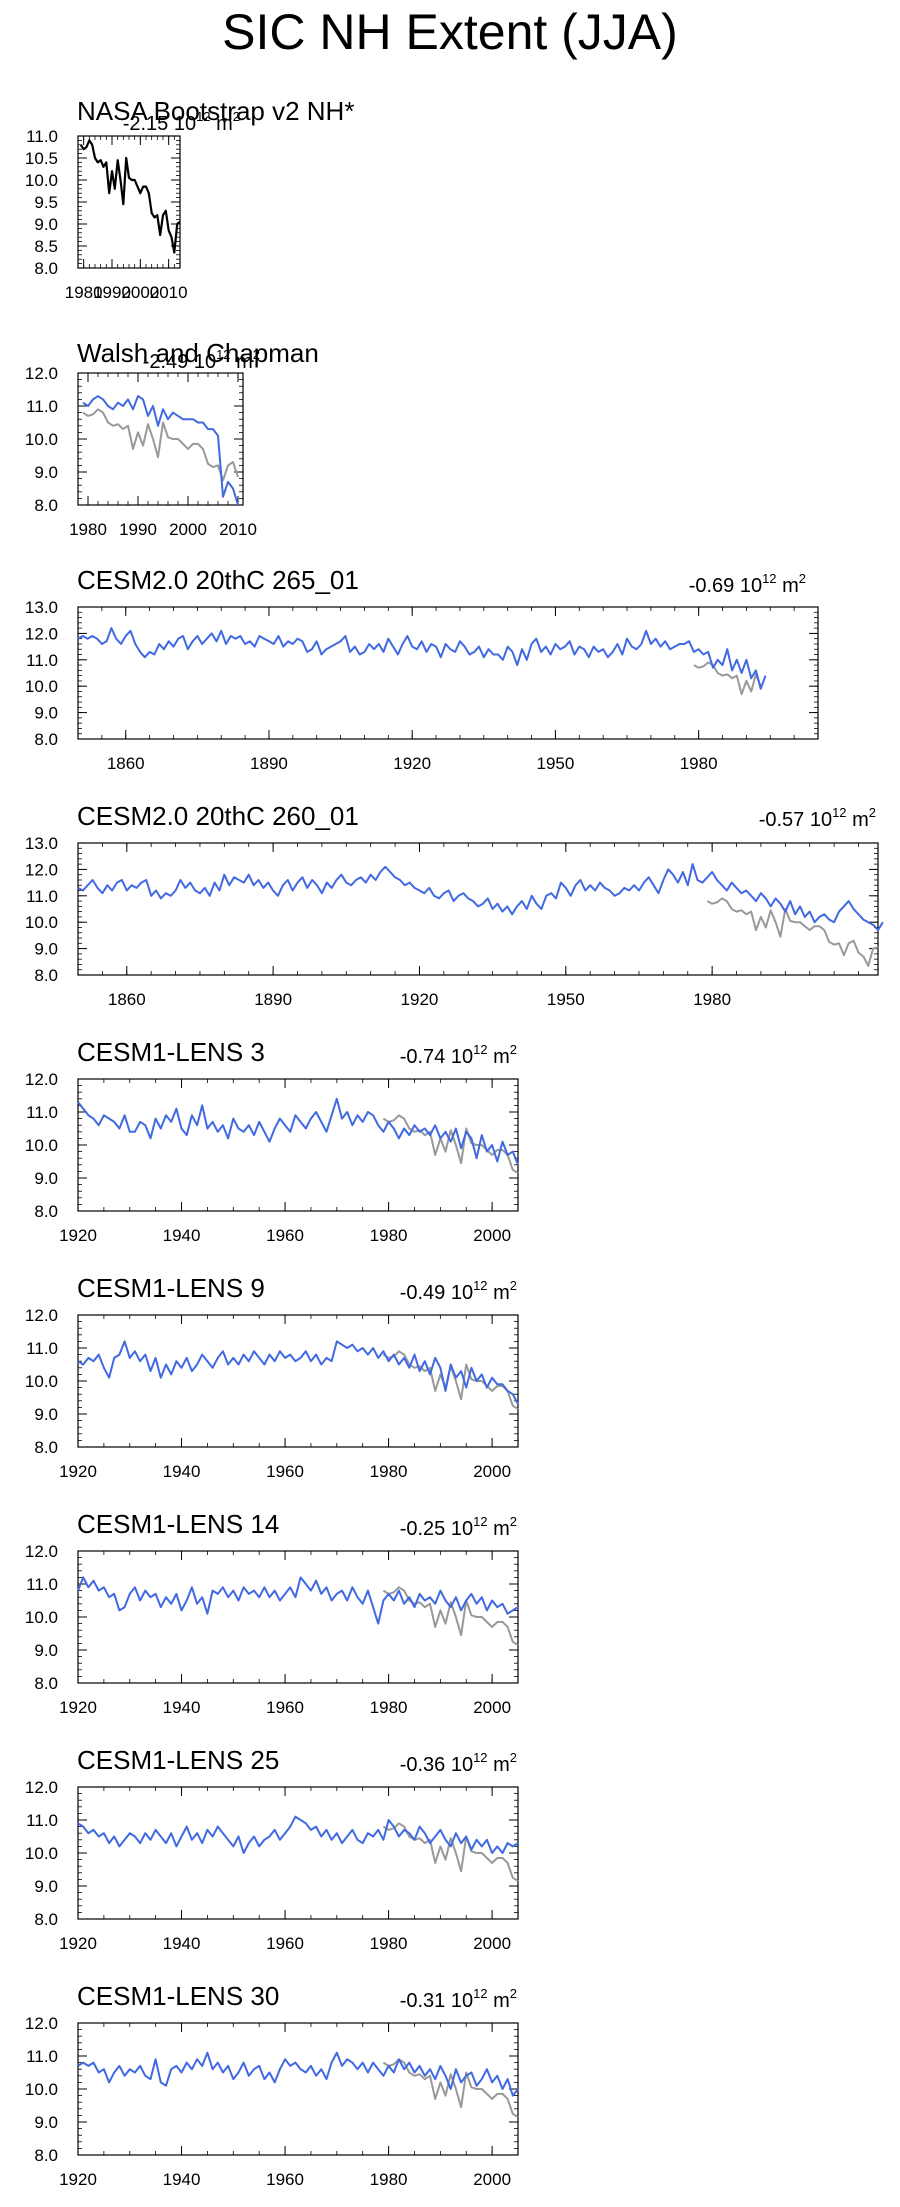 The image size is (900, 2207). Describe the element at coordinates (218, 816) in the screenshot. I see `panel-title: CESM2.0 20thC 260_01` at that location.